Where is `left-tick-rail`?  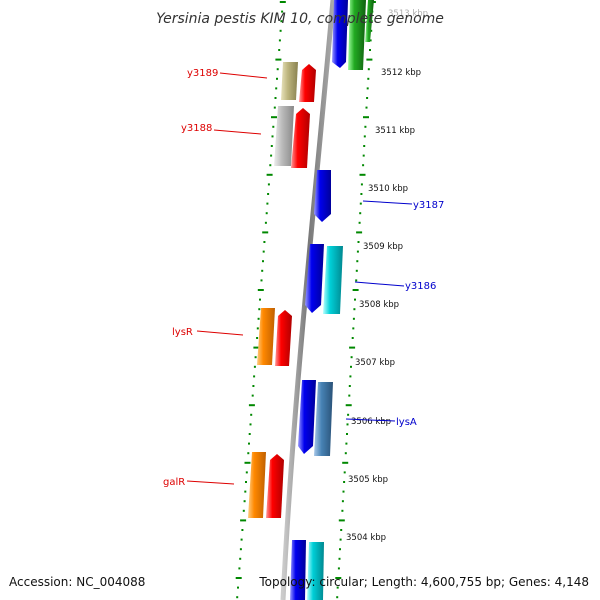 left-tick-rail is located at coordinates (260, 300).